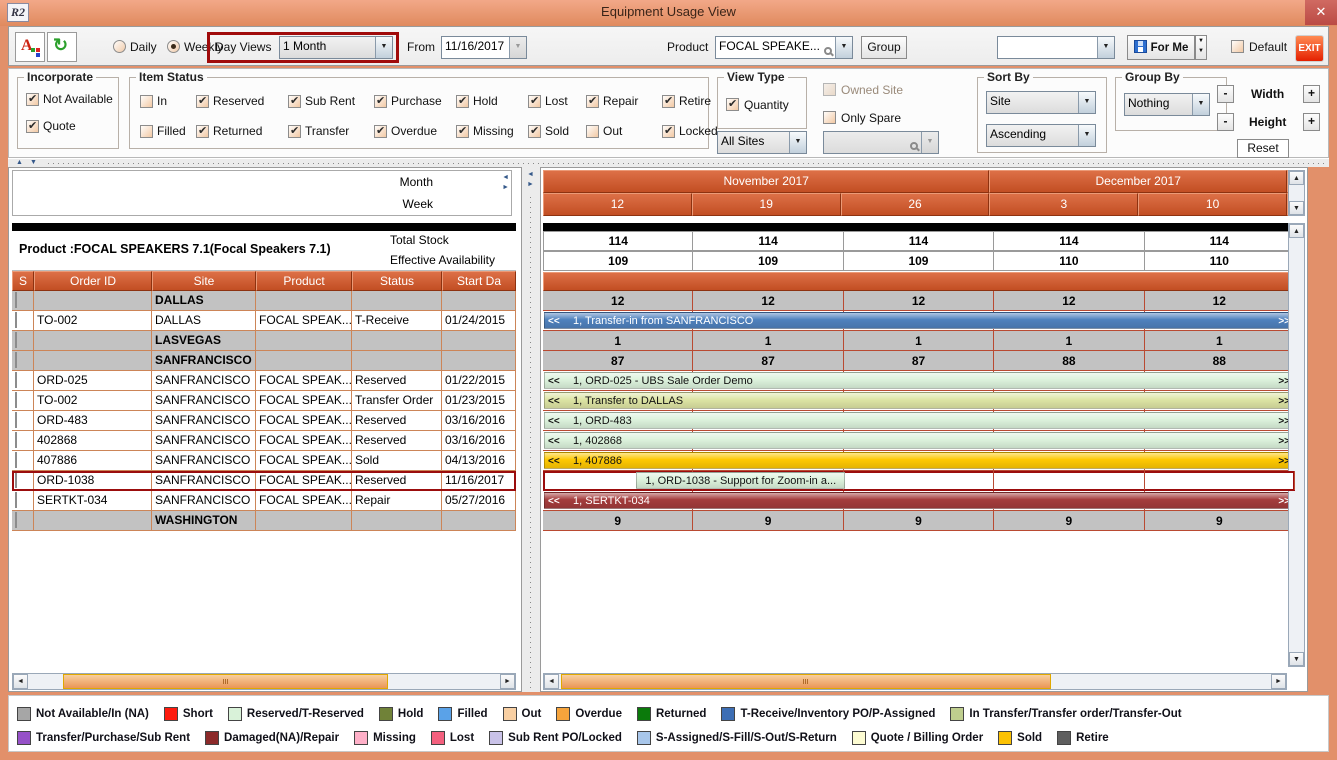 The height and width of the screenshot is (760, 1337). What do you see at coordinates (336, 47) in the screenshot?
I see `day-views-select: 1 Month ▼` at bounding box center [336, 47].